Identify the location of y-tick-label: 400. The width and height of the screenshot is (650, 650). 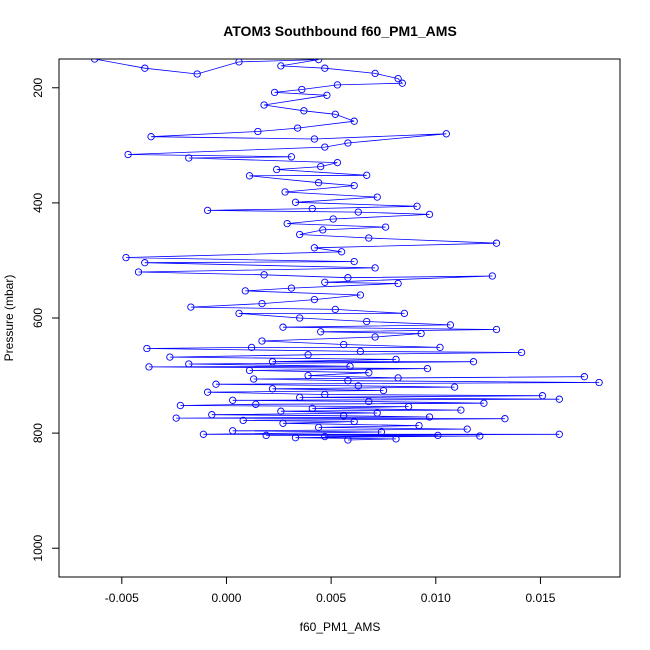
(38, 203).